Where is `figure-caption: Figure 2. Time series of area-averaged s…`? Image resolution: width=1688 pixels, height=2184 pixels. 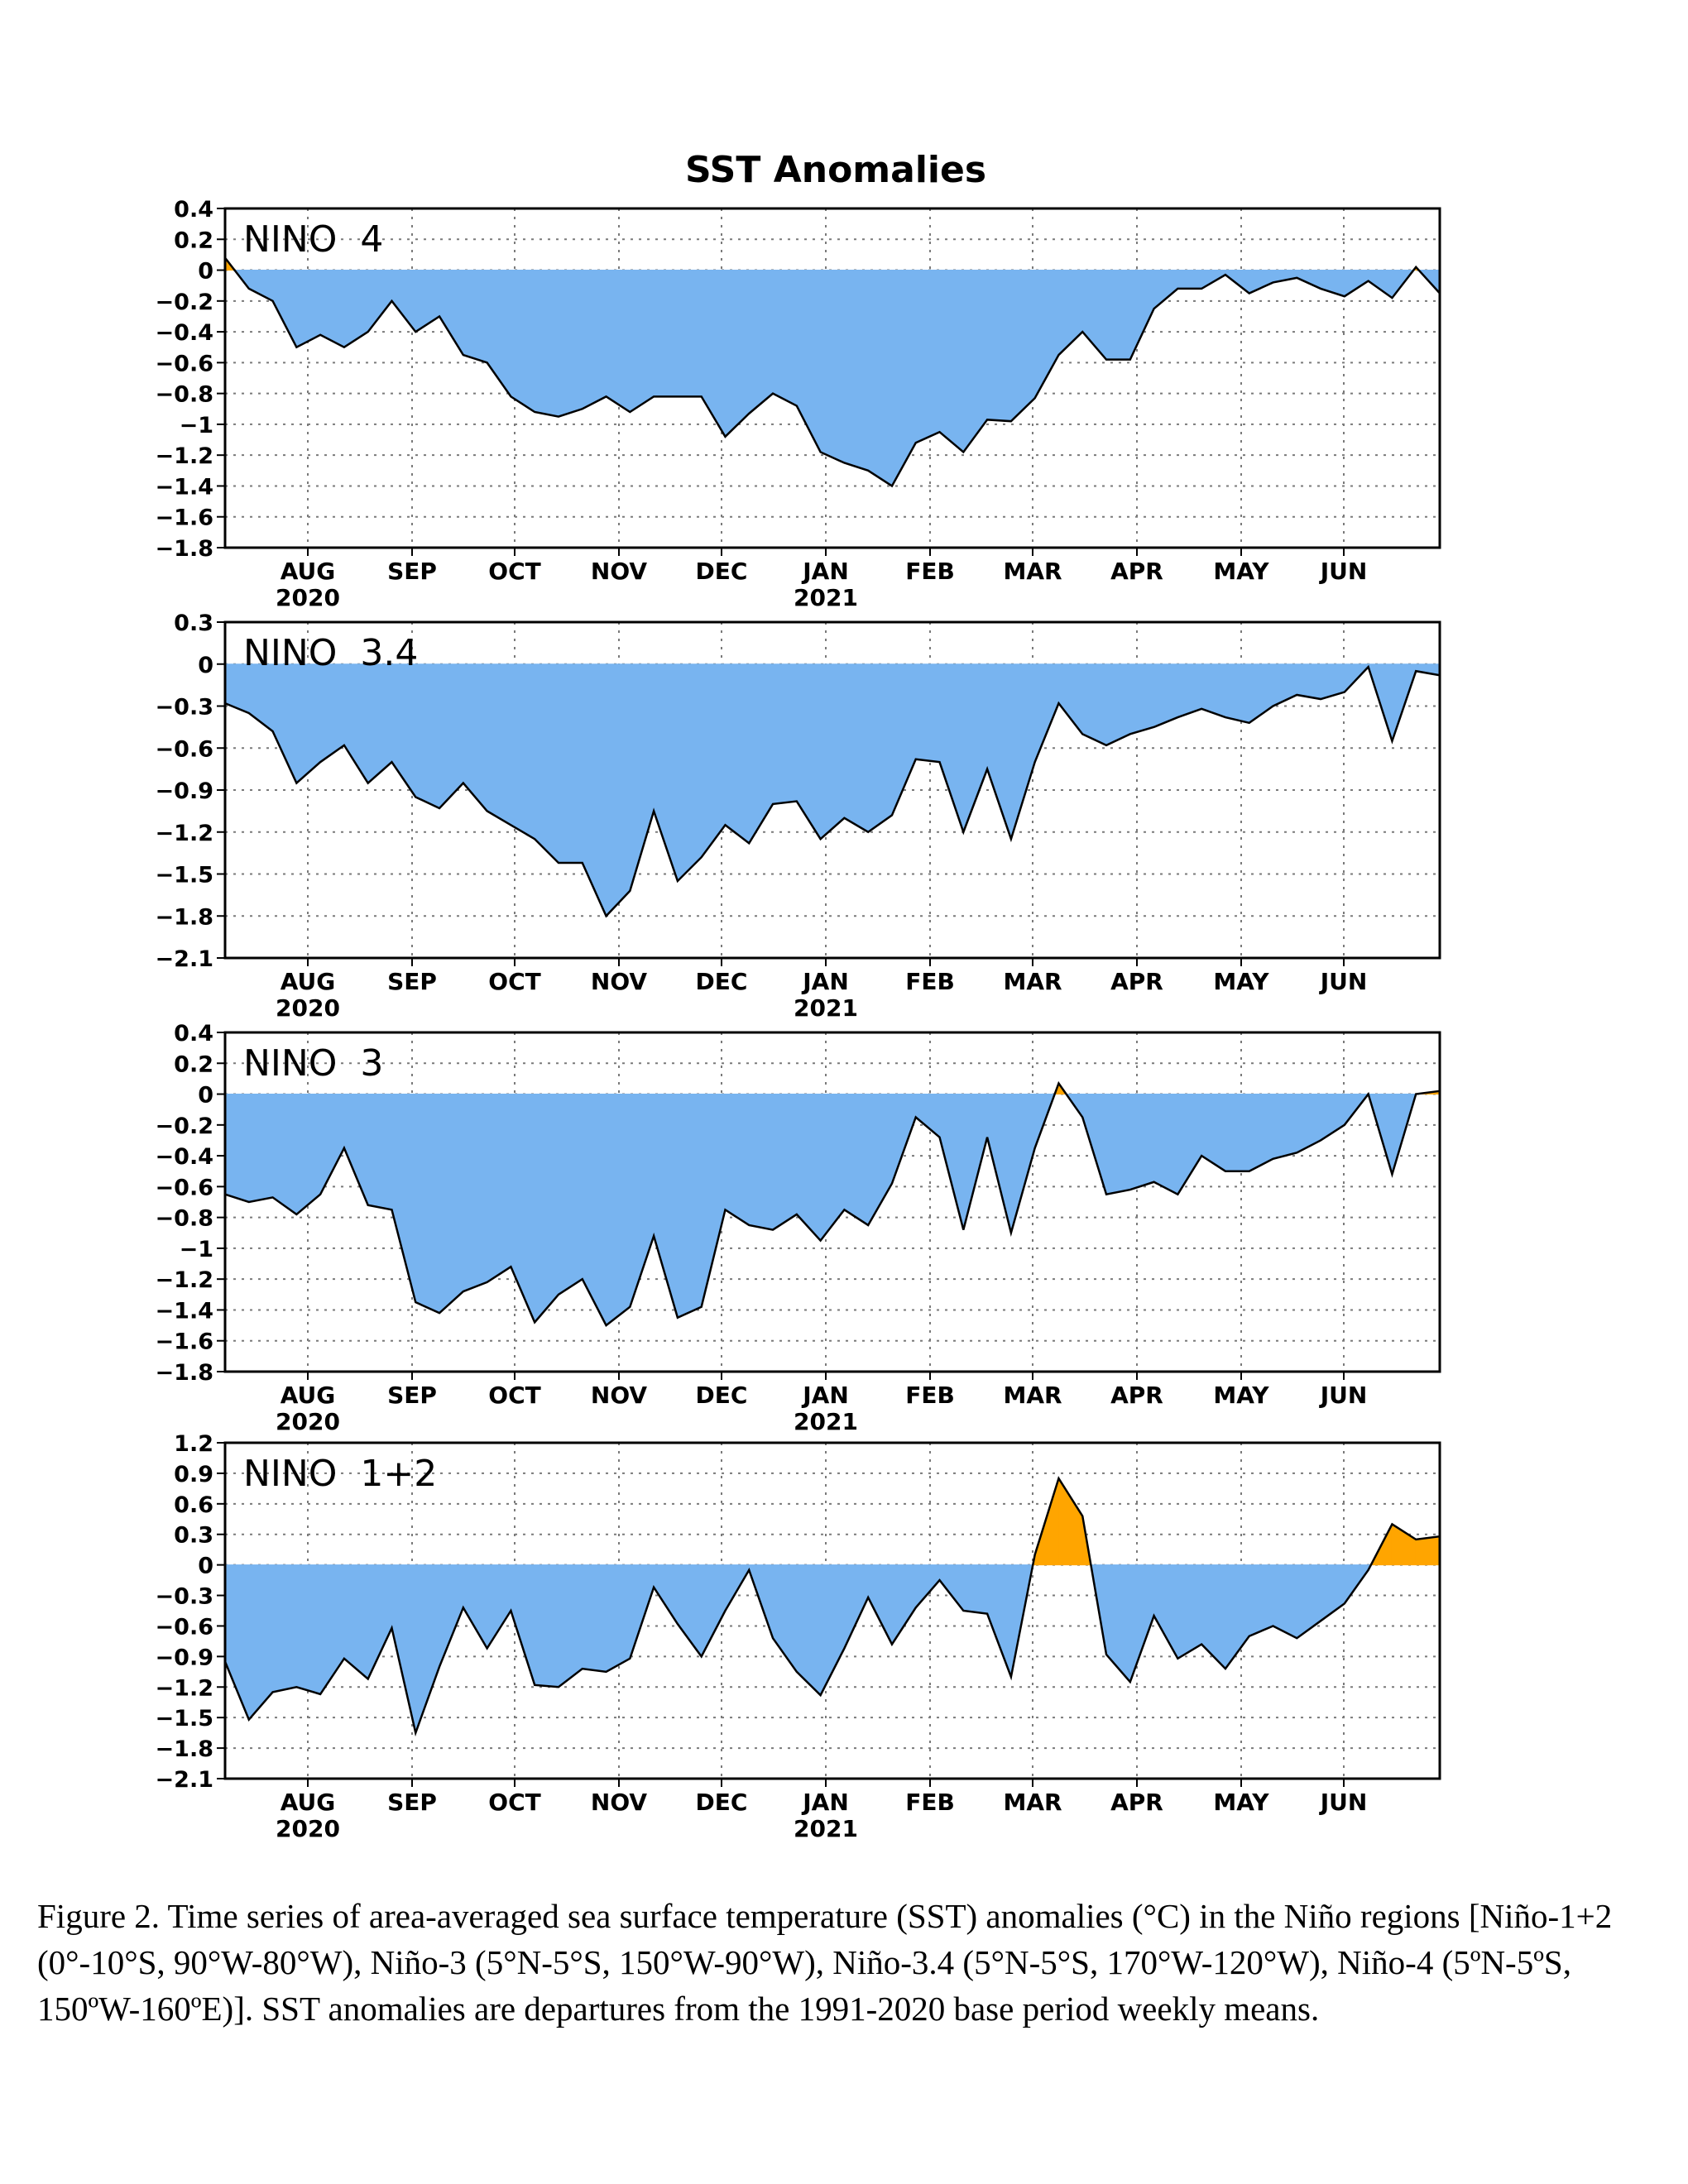
figure-caption: Figure 2. Time series of area-averaged s… is located at coordinates (825, 1962).